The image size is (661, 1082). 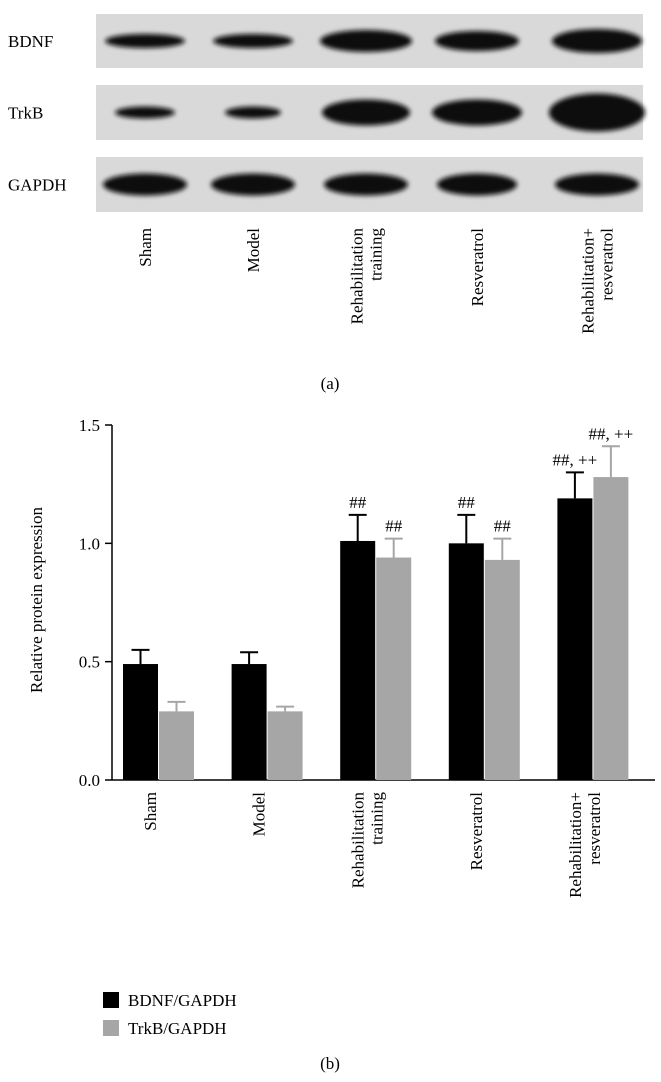 What do you see at coordinates (259, 814) in the screenshot?
I see `x-tick-label: Model` at bounding box center [259, 814].